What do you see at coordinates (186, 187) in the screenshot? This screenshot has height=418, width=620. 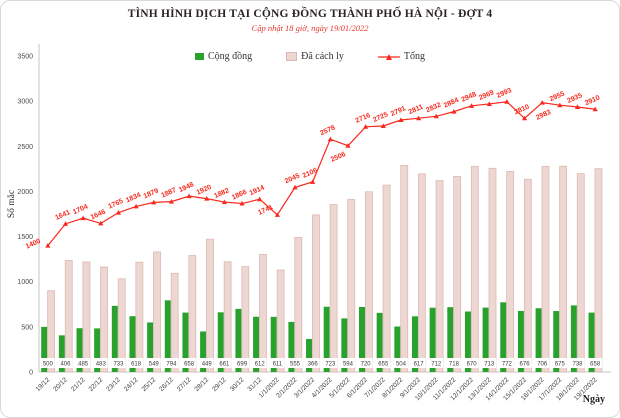 I see `svg-text: 1948` at bounding box center [186, 187].